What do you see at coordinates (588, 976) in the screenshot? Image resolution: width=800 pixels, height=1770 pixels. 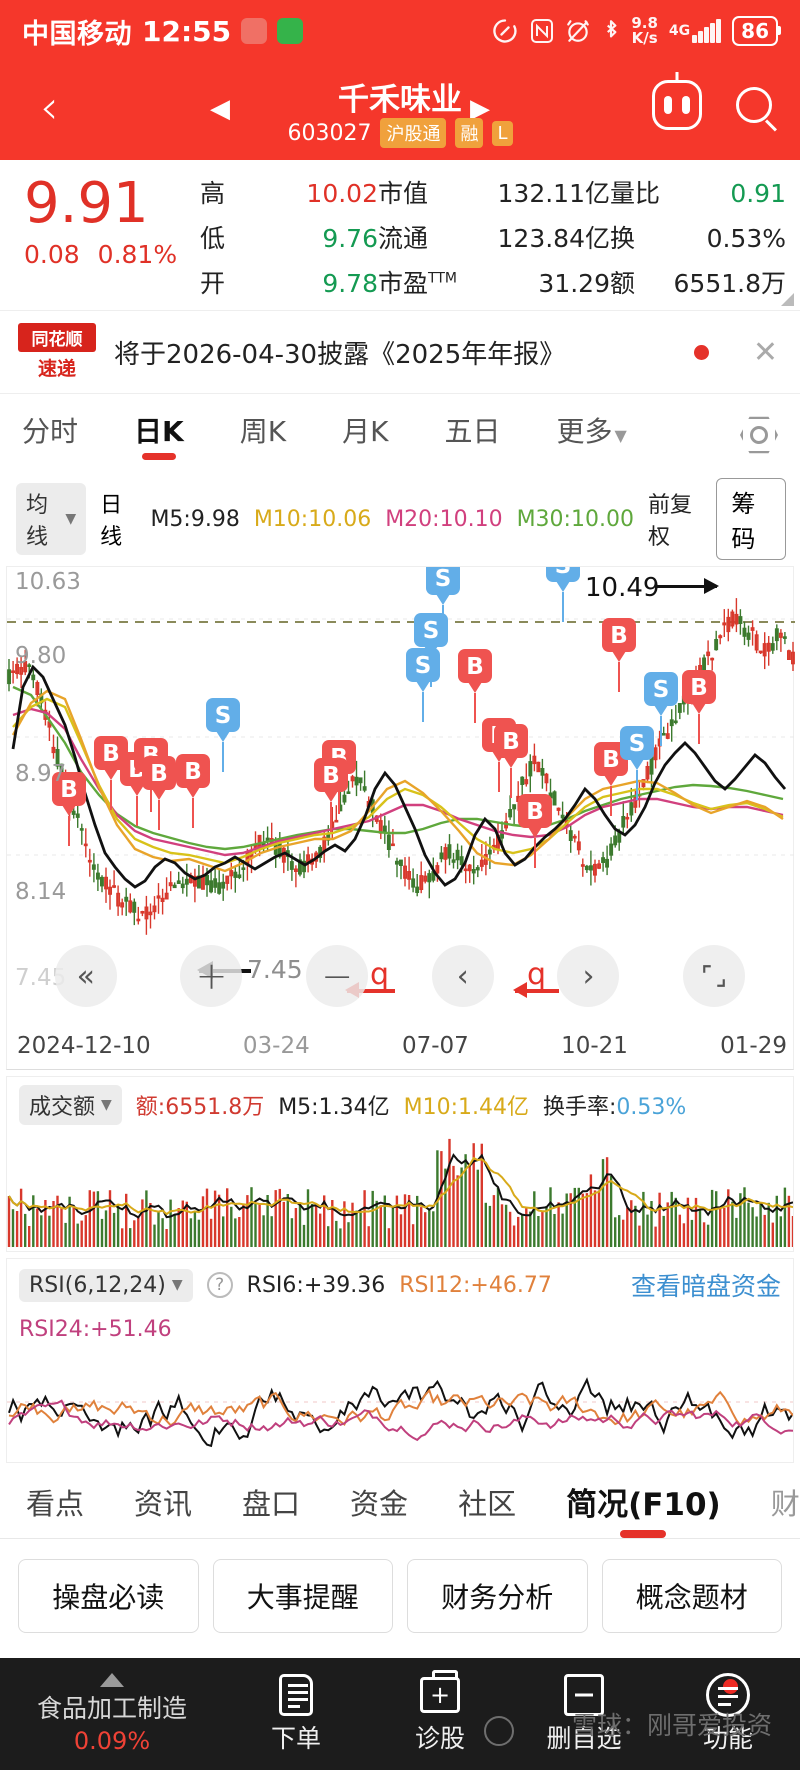 I see `step-right-icon: ›` at bounding box center [588, 976].